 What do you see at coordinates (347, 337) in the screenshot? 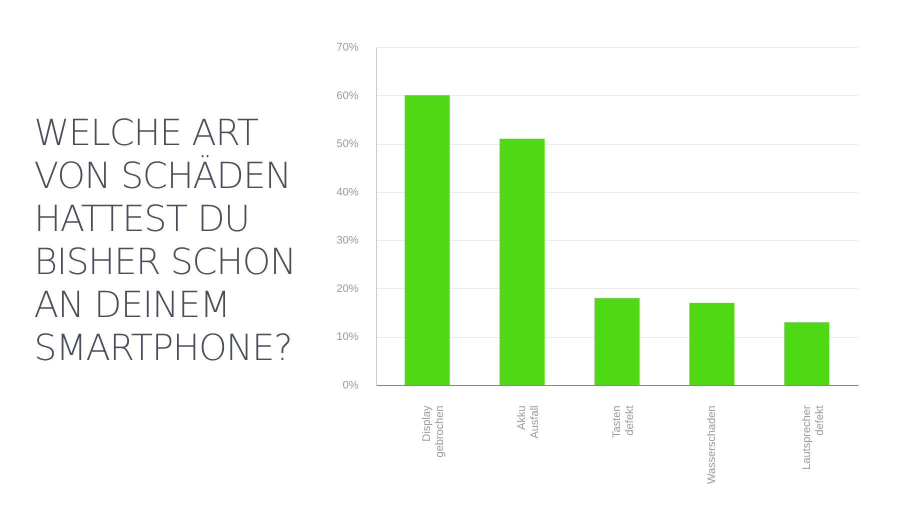
I see `y-tick-label: 10%` at bounding box center [347, 337].